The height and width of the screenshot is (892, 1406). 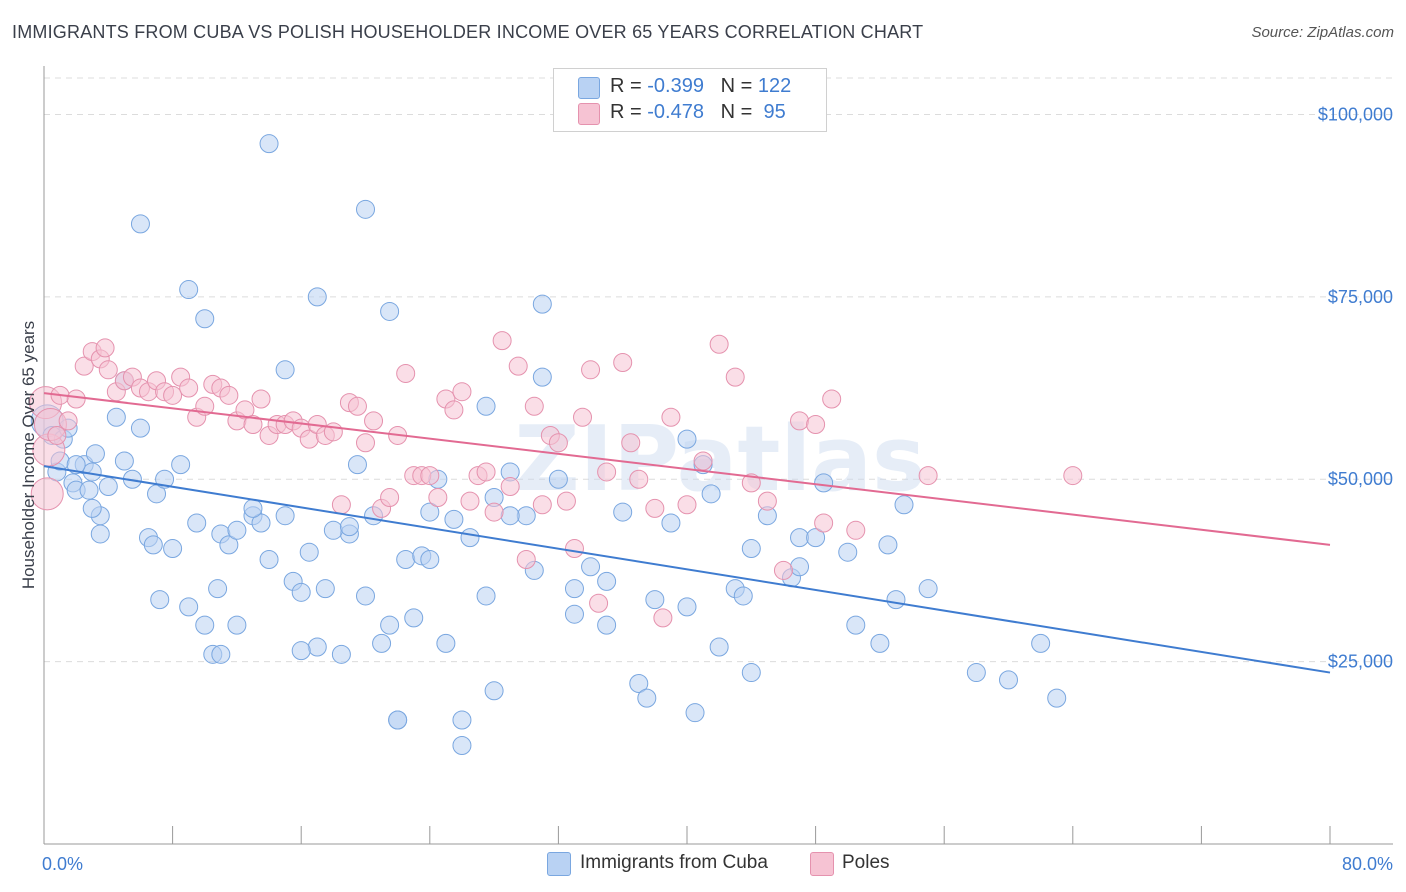 I want to click on y-tick-label-2: $75,000, so click(x=1360, y=297).